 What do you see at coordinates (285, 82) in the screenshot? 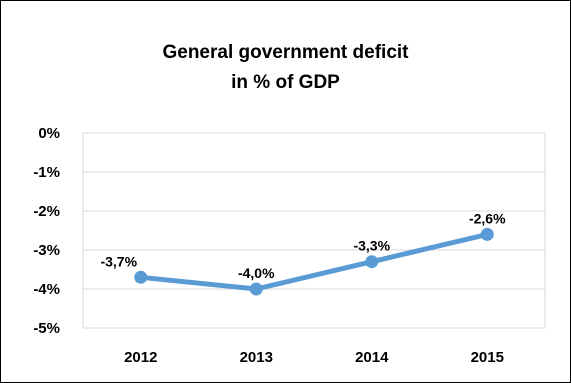
I see `chart-title-line-2: in % of GDP` at bounding box center [285, 82].